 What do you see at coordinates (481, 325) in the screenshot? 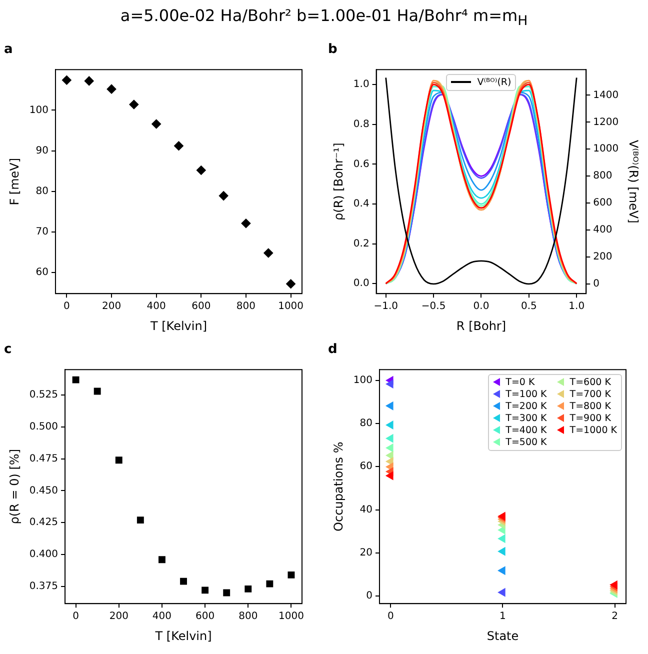
I see `x-axis-title: R [Bohr]` at bounding box center [481, 325].